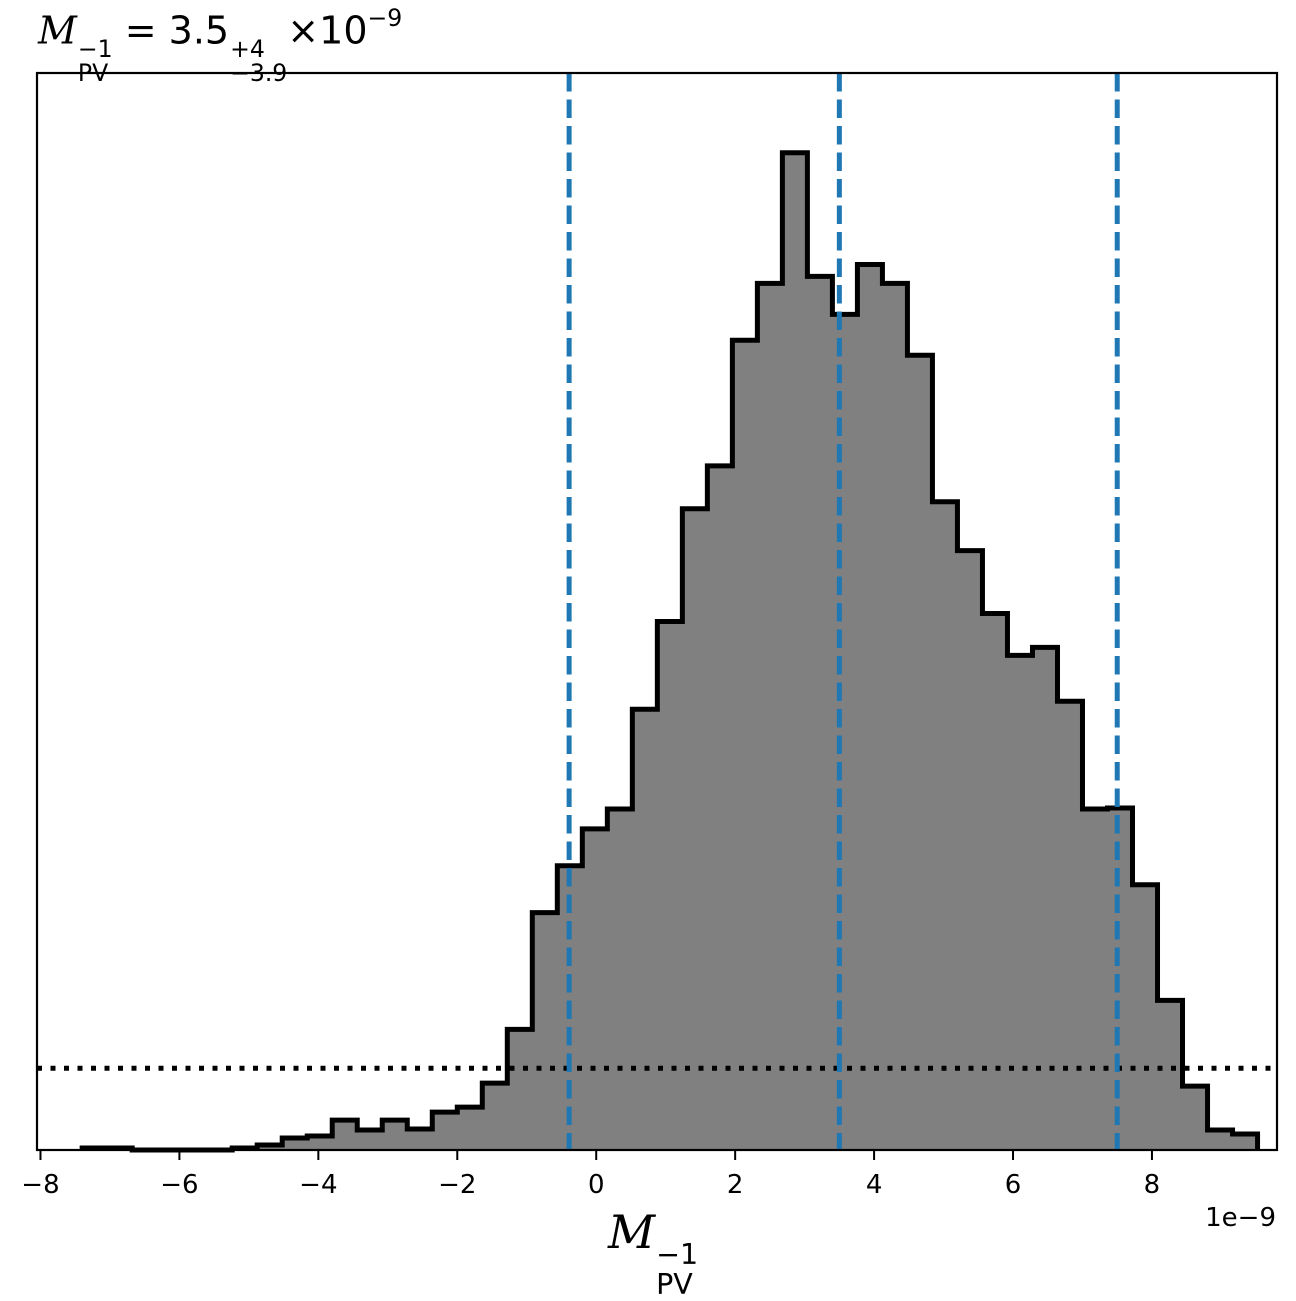 The height and width of the screenshot is (1301, 1296). Describe the element at coordinates (457, 1185) in the screenshot. I see `x-tick-label: −2` at that location.